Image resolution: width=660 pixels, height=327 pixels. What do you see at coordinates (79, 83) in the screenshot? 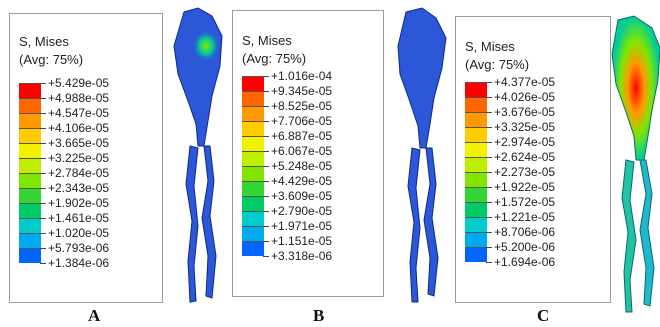
I see `legend-value: +5.429e-05` at bounding box center [79, 83].